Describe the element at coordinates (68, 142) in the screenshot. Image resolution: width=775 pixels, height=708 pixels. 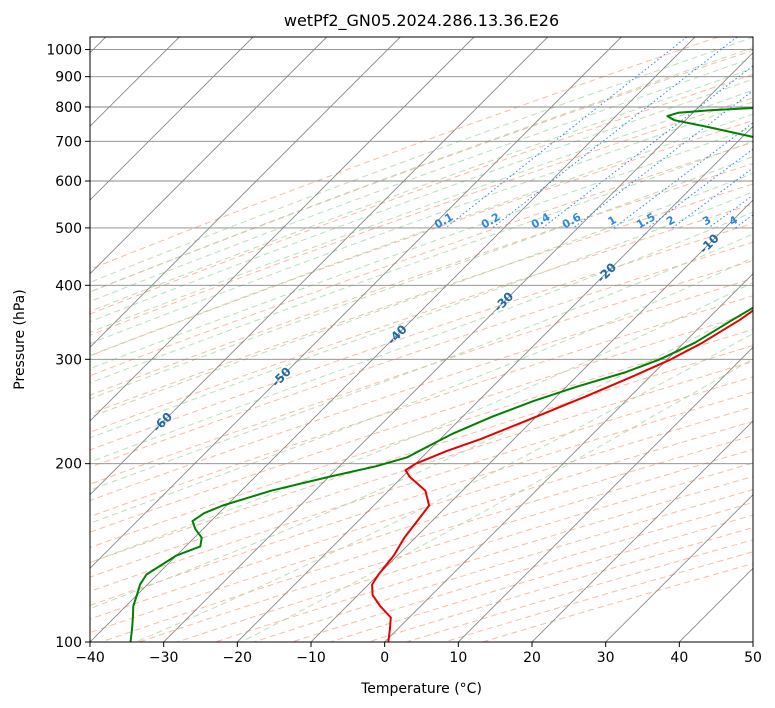
I see `y-tick-label: 700` at that location.